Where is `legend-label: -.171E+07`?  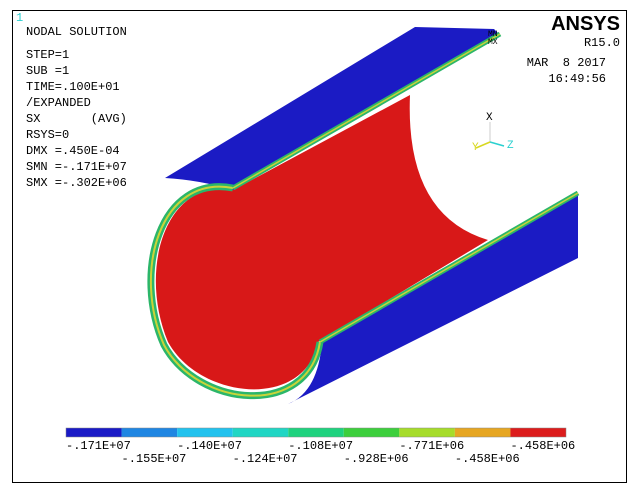 legend-label: -.171E+07 is located at coordinates (98, 446).